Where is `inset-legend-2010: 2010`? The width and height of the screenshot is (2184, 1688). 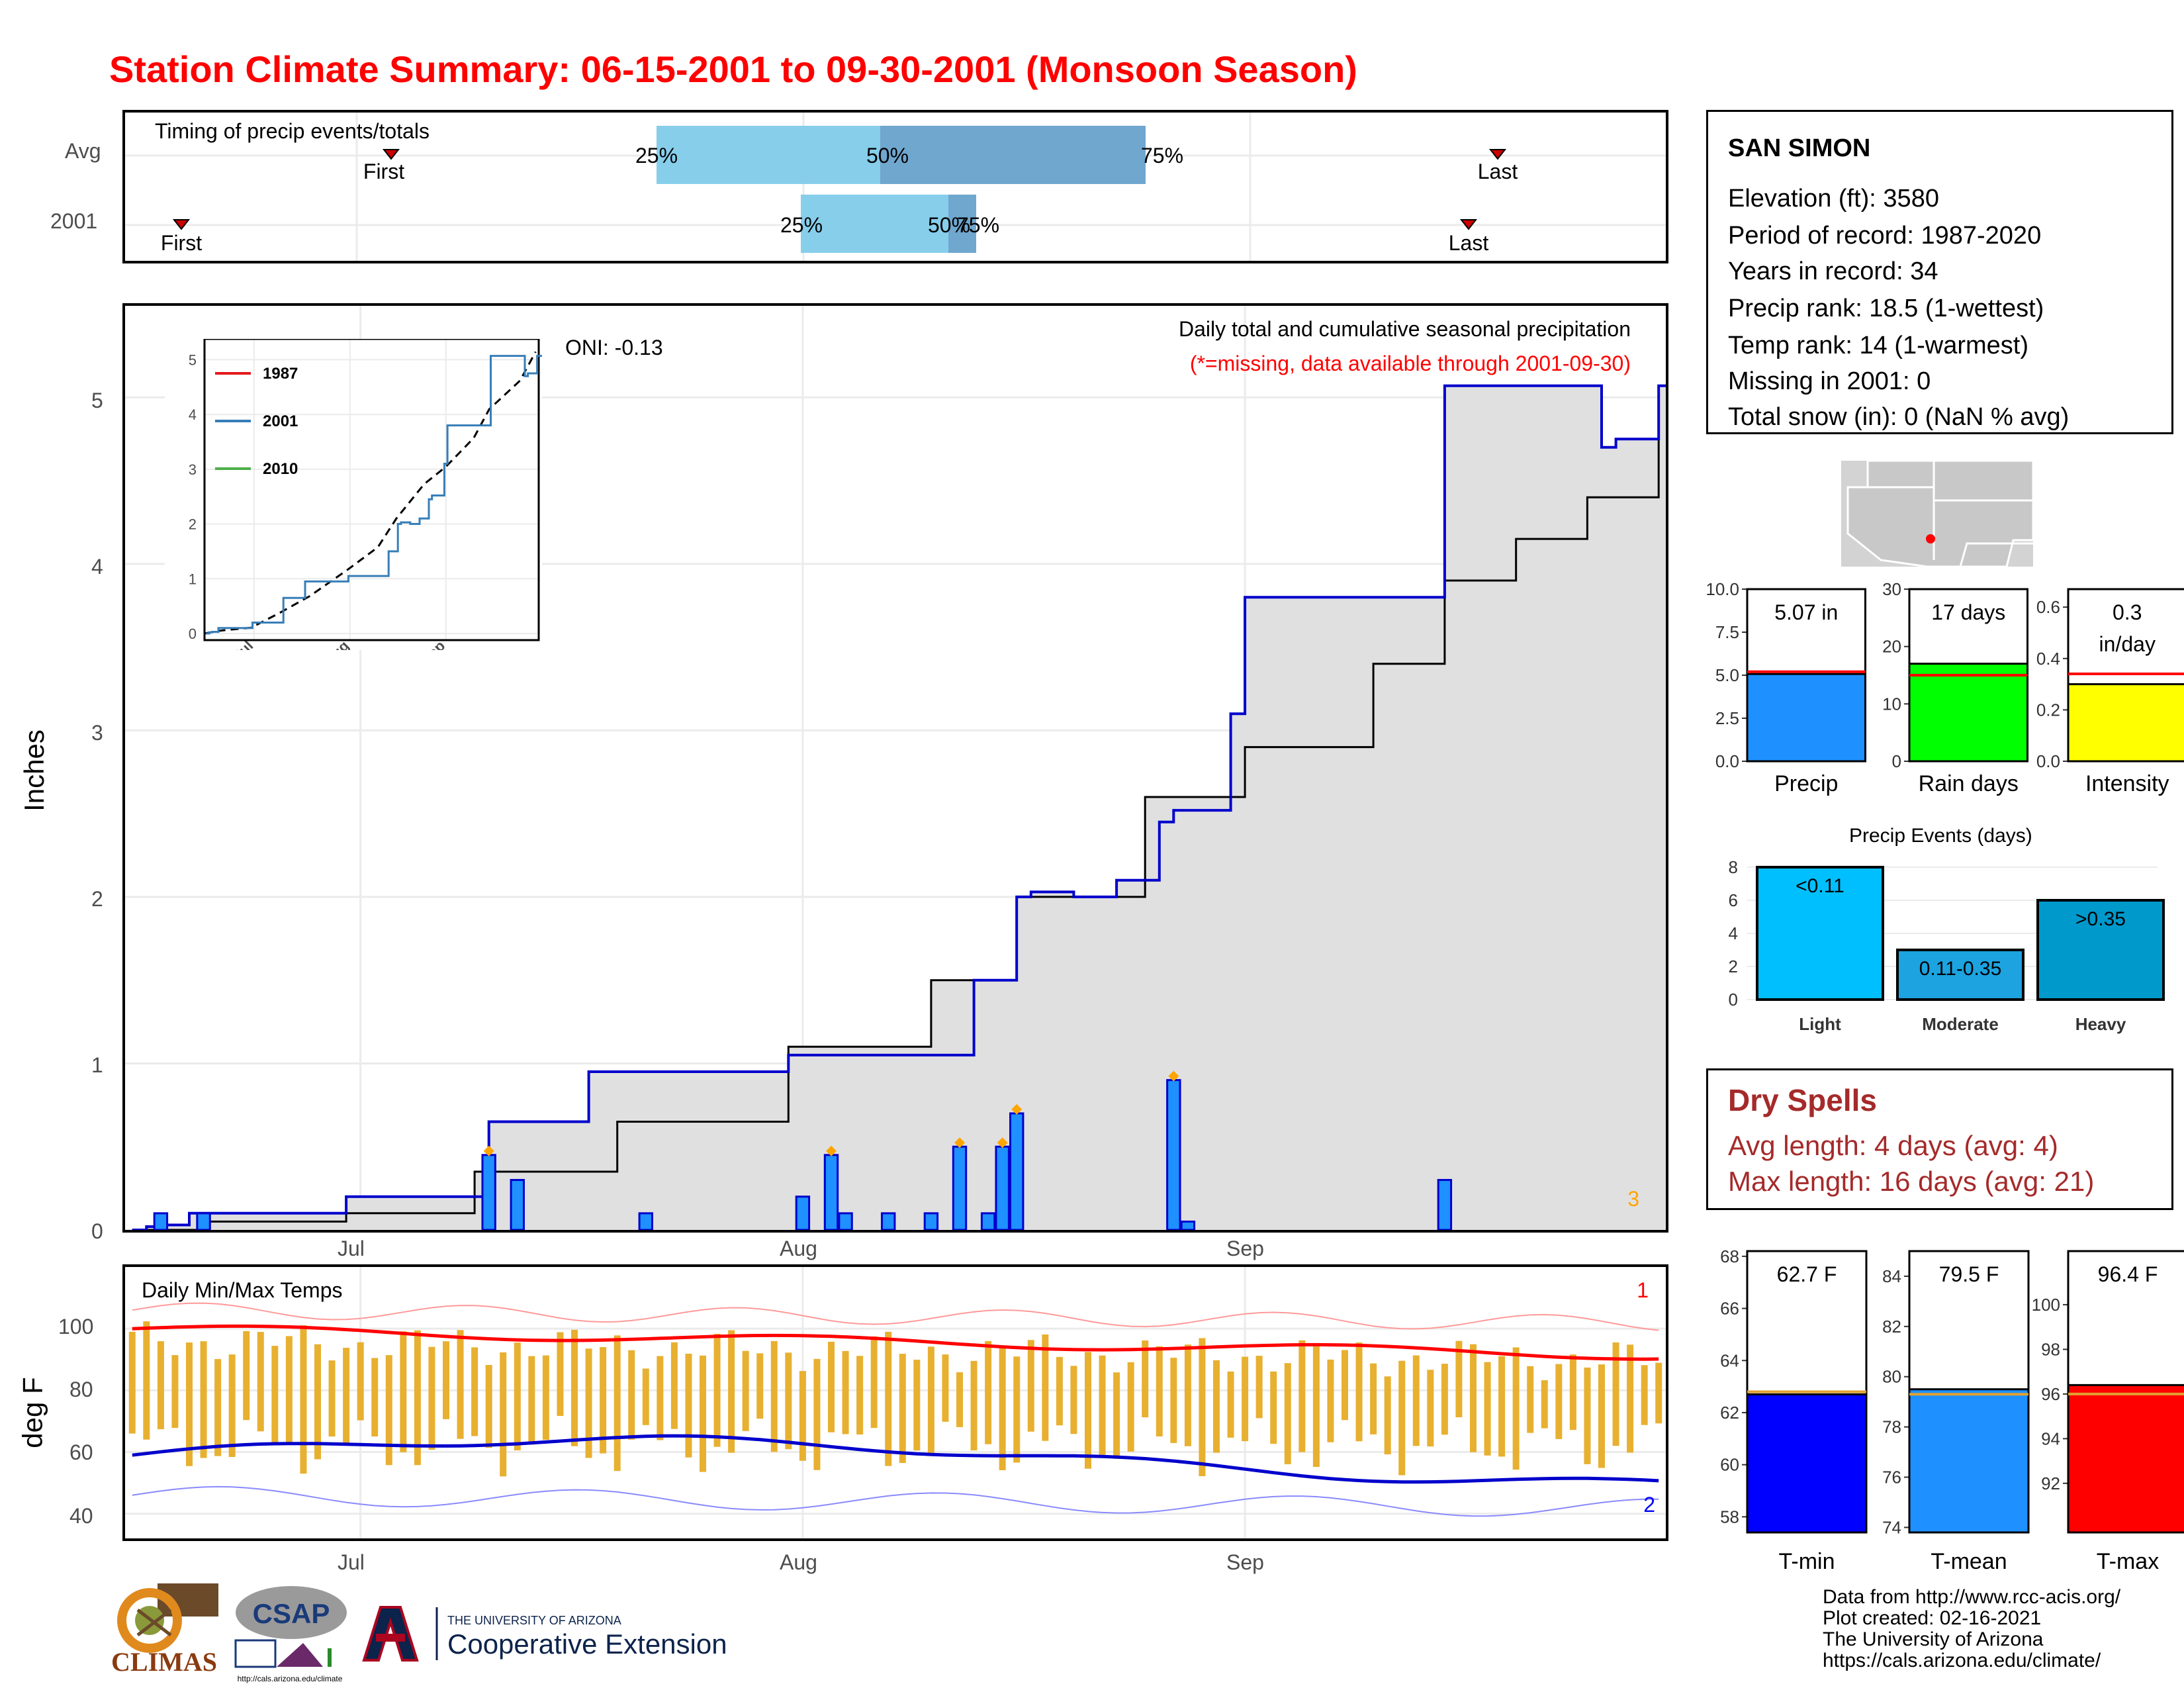 inset-legend-2010: 2010 is located at coordinates (280, 469).